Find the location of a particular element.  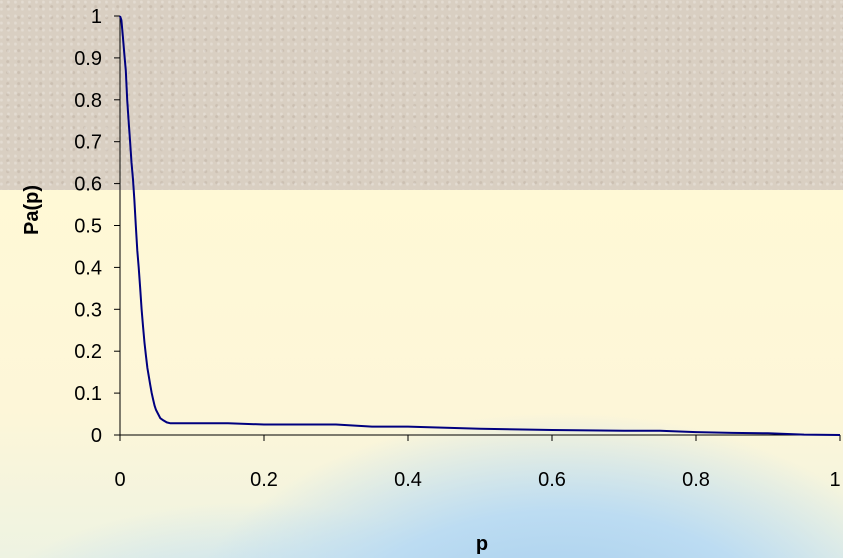

y-tick-label: 1 is located at coordinates (96, 17).